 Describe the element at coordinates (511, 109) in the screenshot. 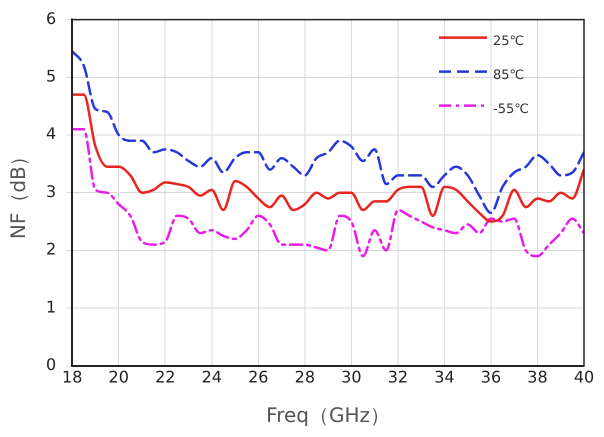

I see `legend-label: -55℃` at that location.